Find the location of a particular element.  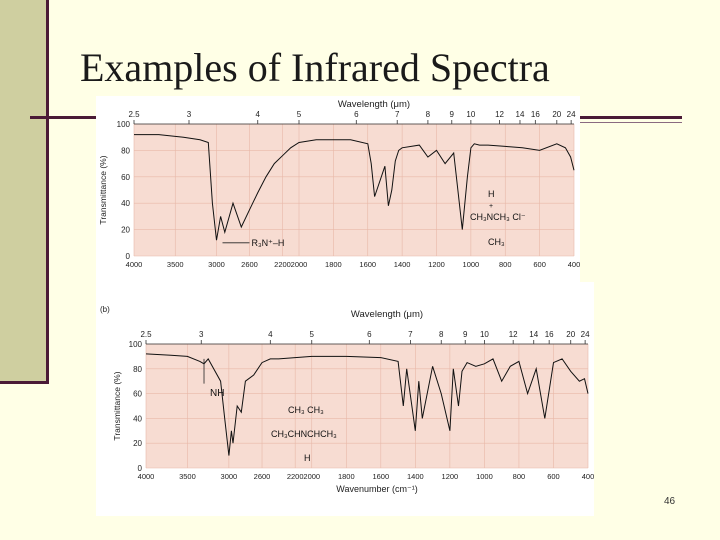

left-accent-bar is located at coordinates (23, 192).